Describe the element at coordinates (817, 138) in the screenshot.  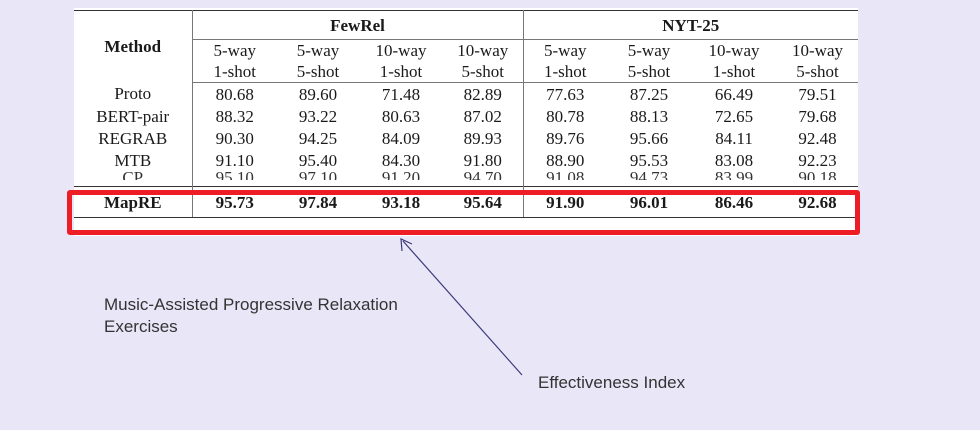
I see `value-cell: 92.48` at that location.